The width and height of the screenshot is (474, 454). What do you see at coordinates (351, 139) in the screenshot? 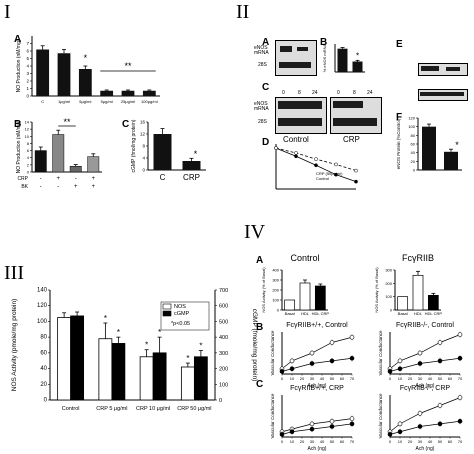
I see `blot-group-crp: CRP` at bounding box center [351, 139].